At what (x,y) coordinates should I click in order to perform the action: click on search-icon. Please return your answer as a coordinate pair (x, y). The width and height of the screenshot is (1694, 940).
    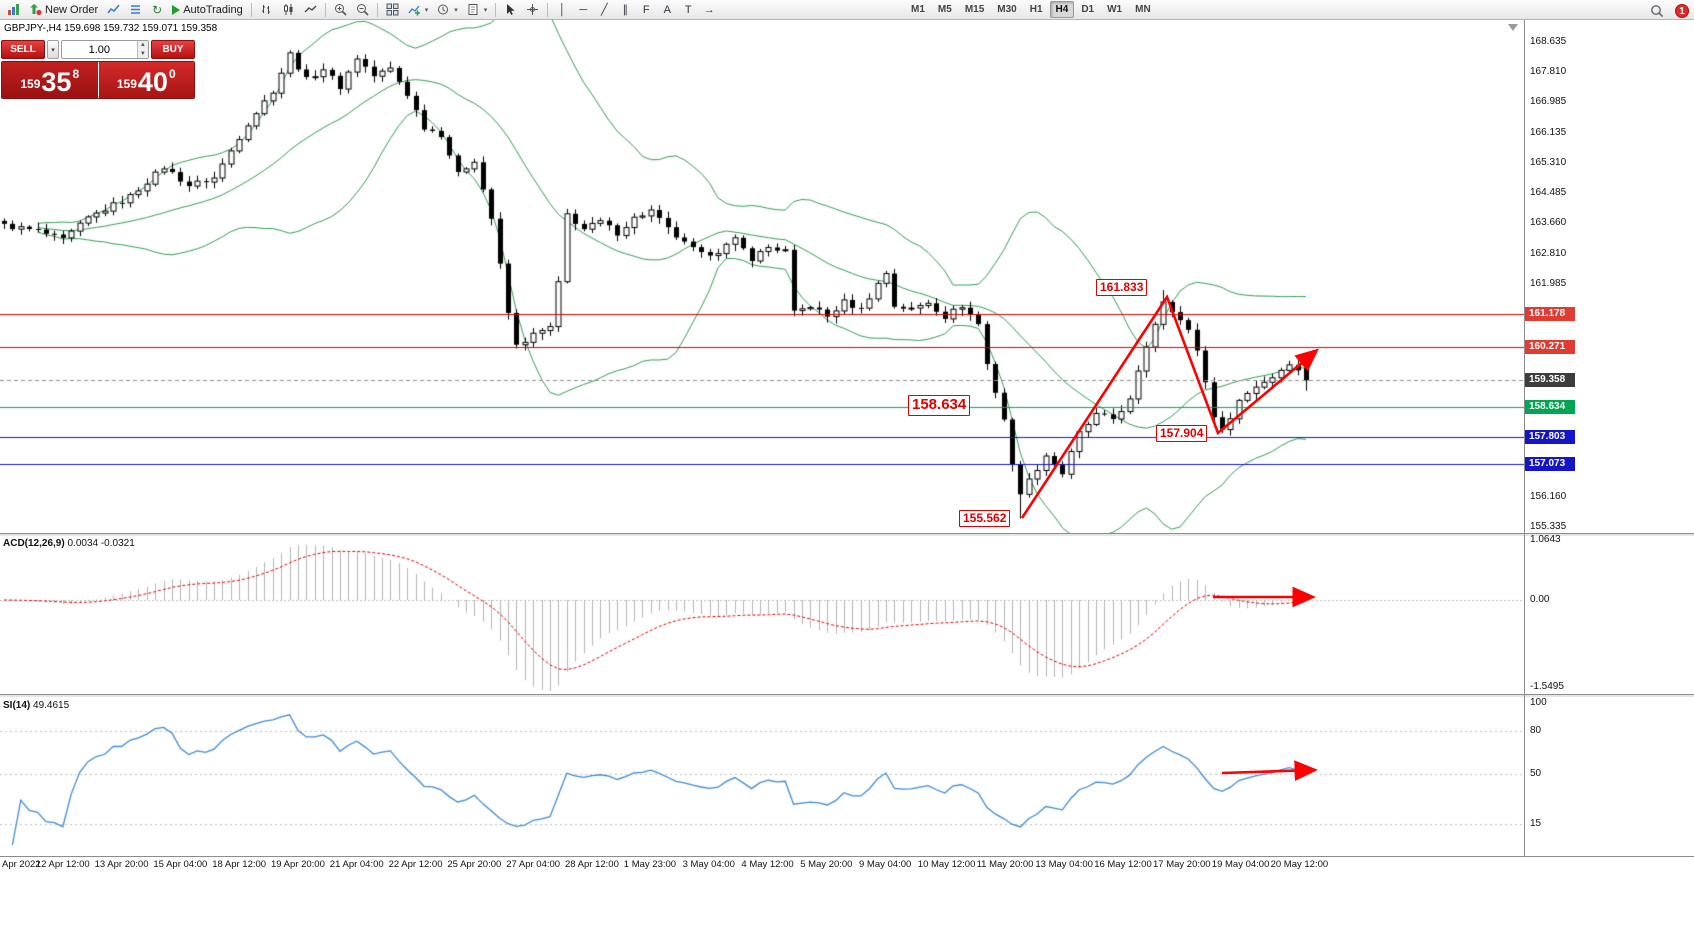
    Looking at the image, I should click on (1657, 11).